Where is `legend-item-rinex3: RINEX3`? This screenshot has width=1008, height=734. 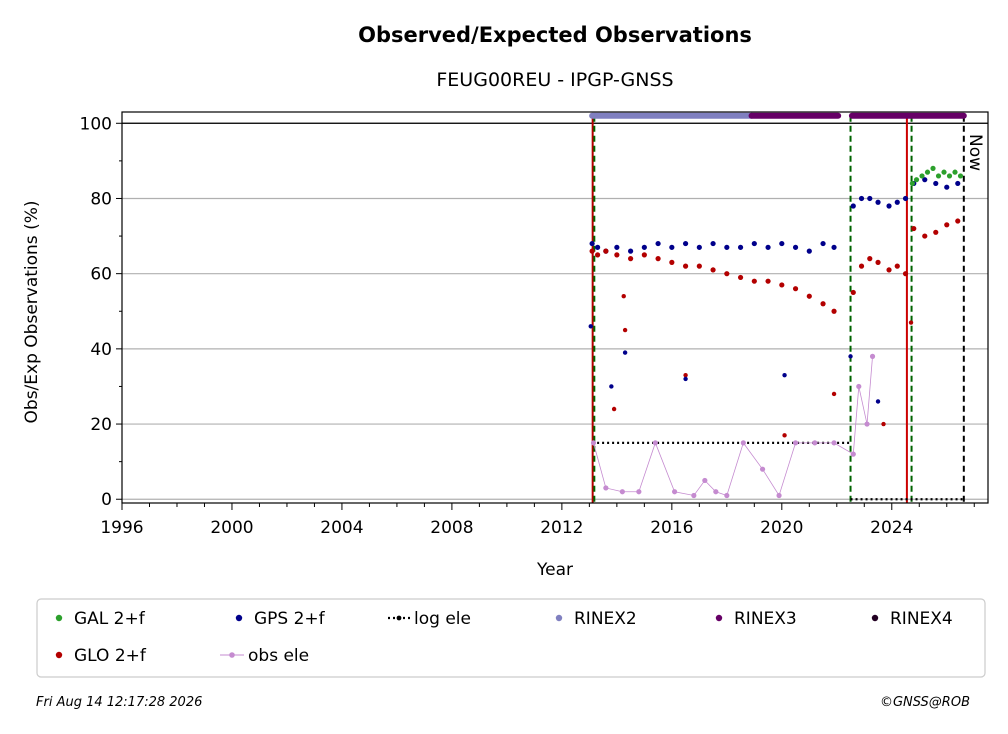
legend-item-rinex3: RINEX3 is located at coordinates (756, 619).